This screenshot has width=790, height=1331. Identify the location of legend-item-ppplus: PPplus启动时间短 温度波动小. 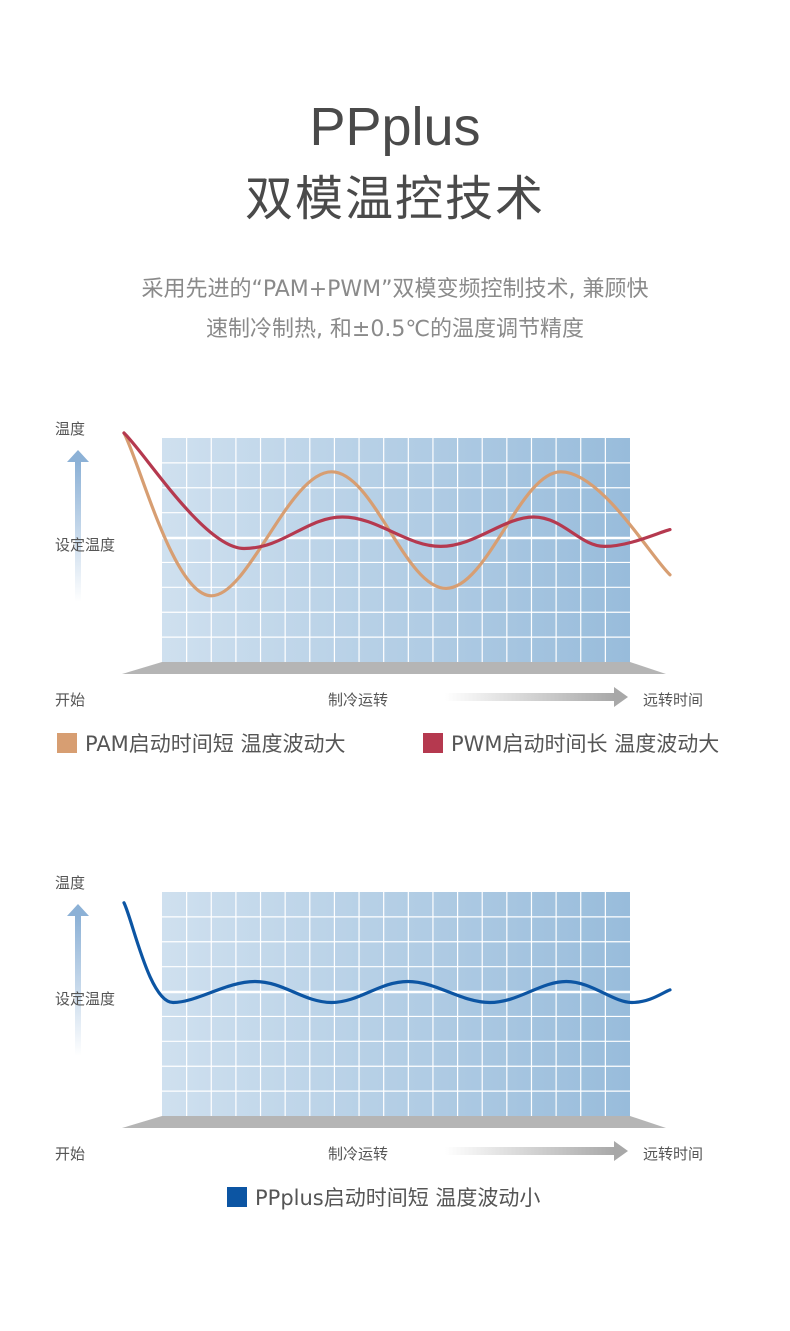
(383, 1197).